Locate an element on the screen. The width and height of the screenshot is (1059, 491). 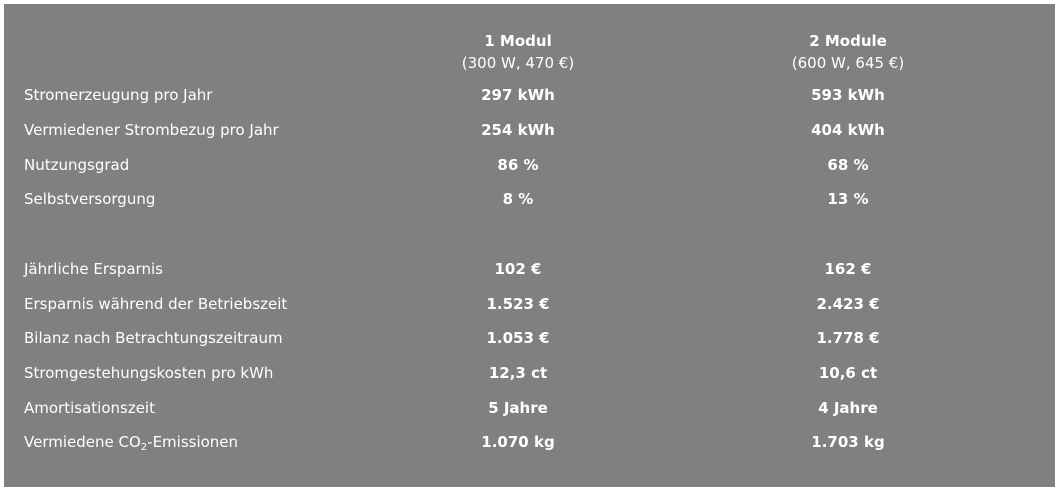
table-row: Selbstversorgung 8 % 13 % is located at coordinates (529, 199).